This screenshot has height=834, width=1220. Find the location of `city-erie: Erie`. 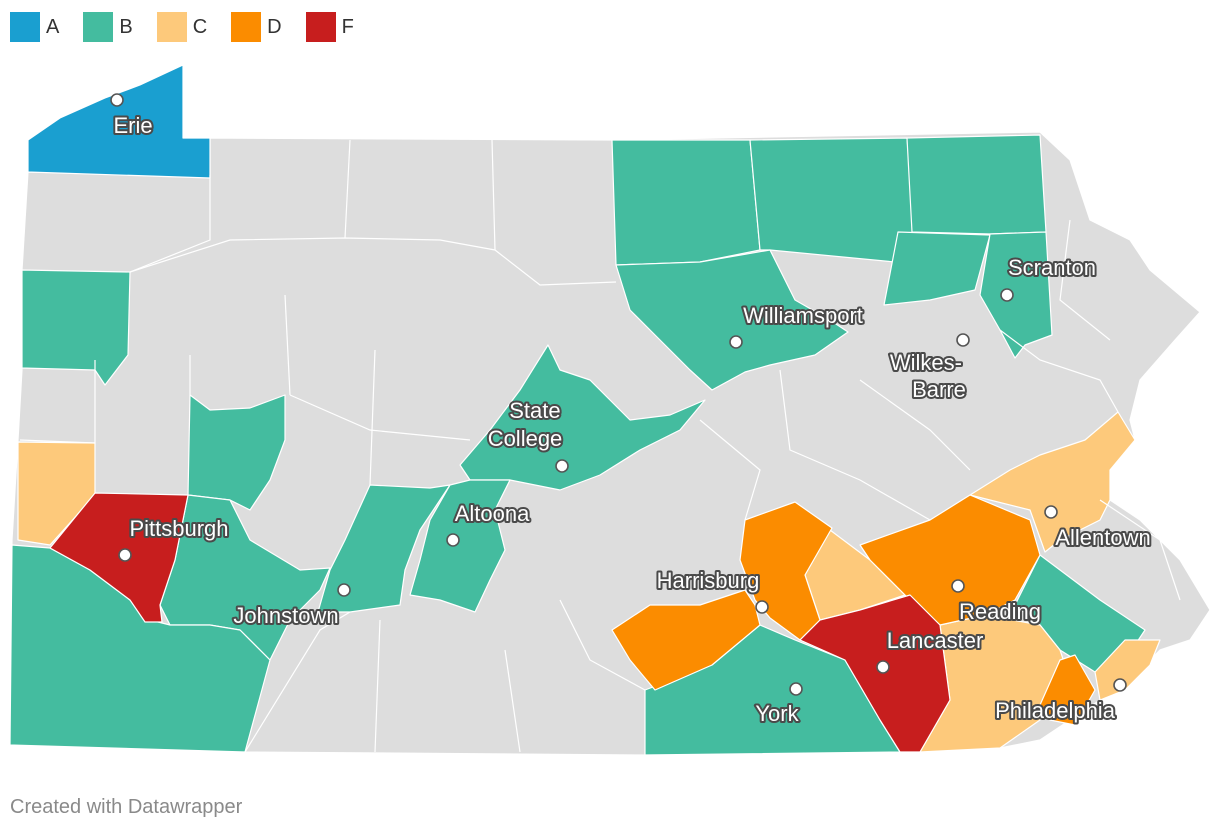

city-erie: Erie is located at coordinates (132, 116).